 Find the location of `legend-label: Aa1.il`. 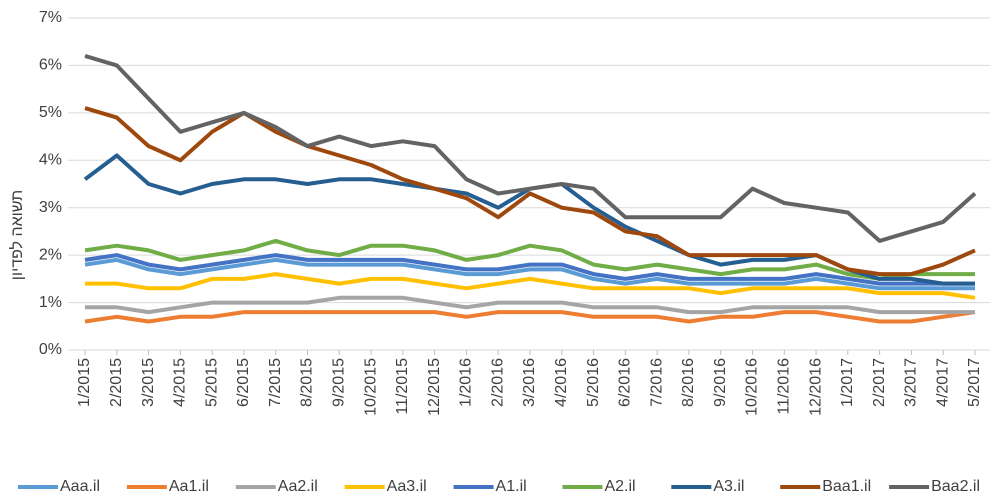

legend-label: Aa1.il is located at coordinates (189, 486).